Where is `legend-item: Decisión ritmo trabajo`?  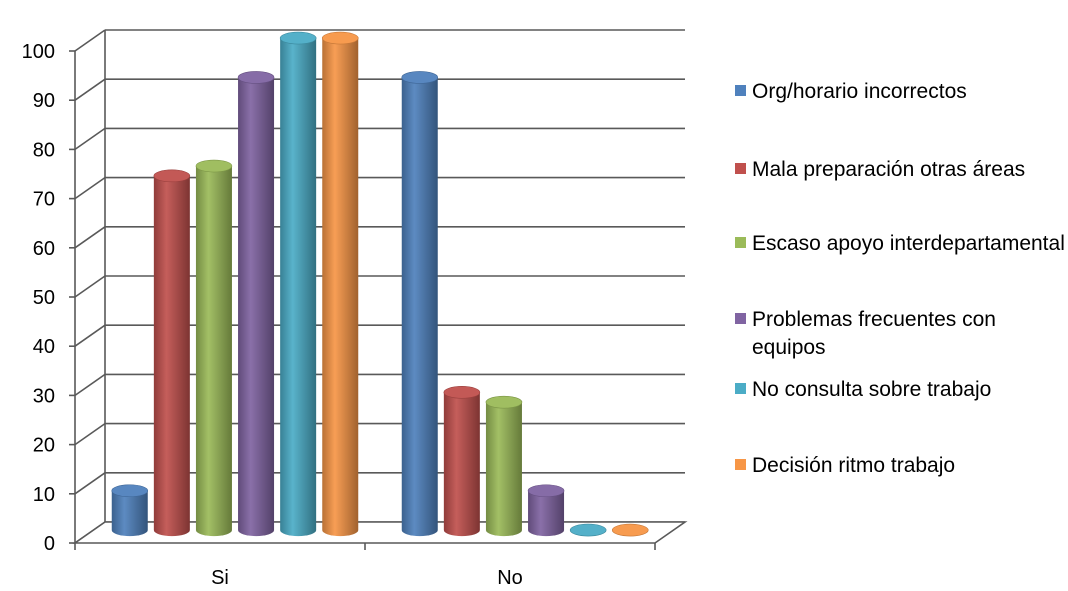 legend-item: Decisión ritmo trabajo is located at coordinates (900, 466).